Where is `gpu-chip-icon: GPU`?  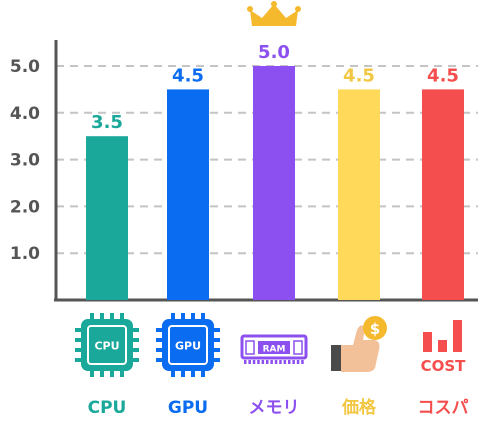
gpu-chip-icon: GPU is located at coordinates (188, 345).